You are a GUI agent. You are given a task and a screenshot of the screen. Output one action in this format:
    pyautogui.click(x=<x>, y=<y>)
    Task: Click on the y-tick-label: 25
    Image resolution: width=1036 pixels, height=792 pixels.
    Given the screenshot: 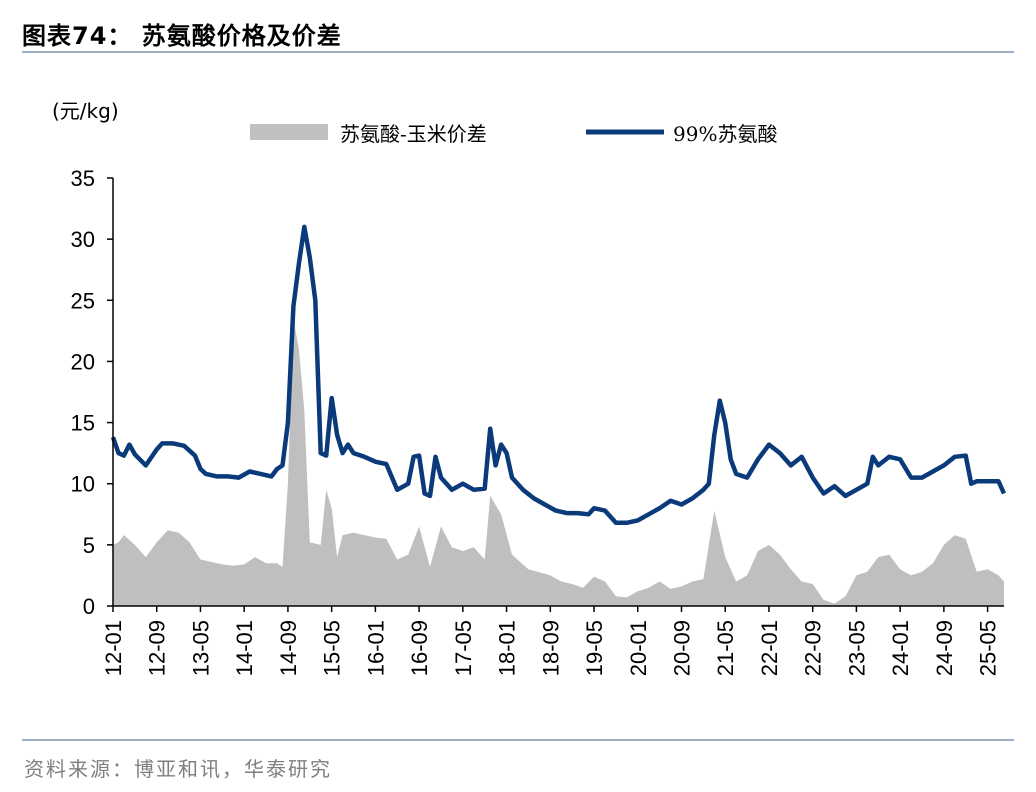 What is the action you would take?
    pyautogui.click(x=83, y=300)
    